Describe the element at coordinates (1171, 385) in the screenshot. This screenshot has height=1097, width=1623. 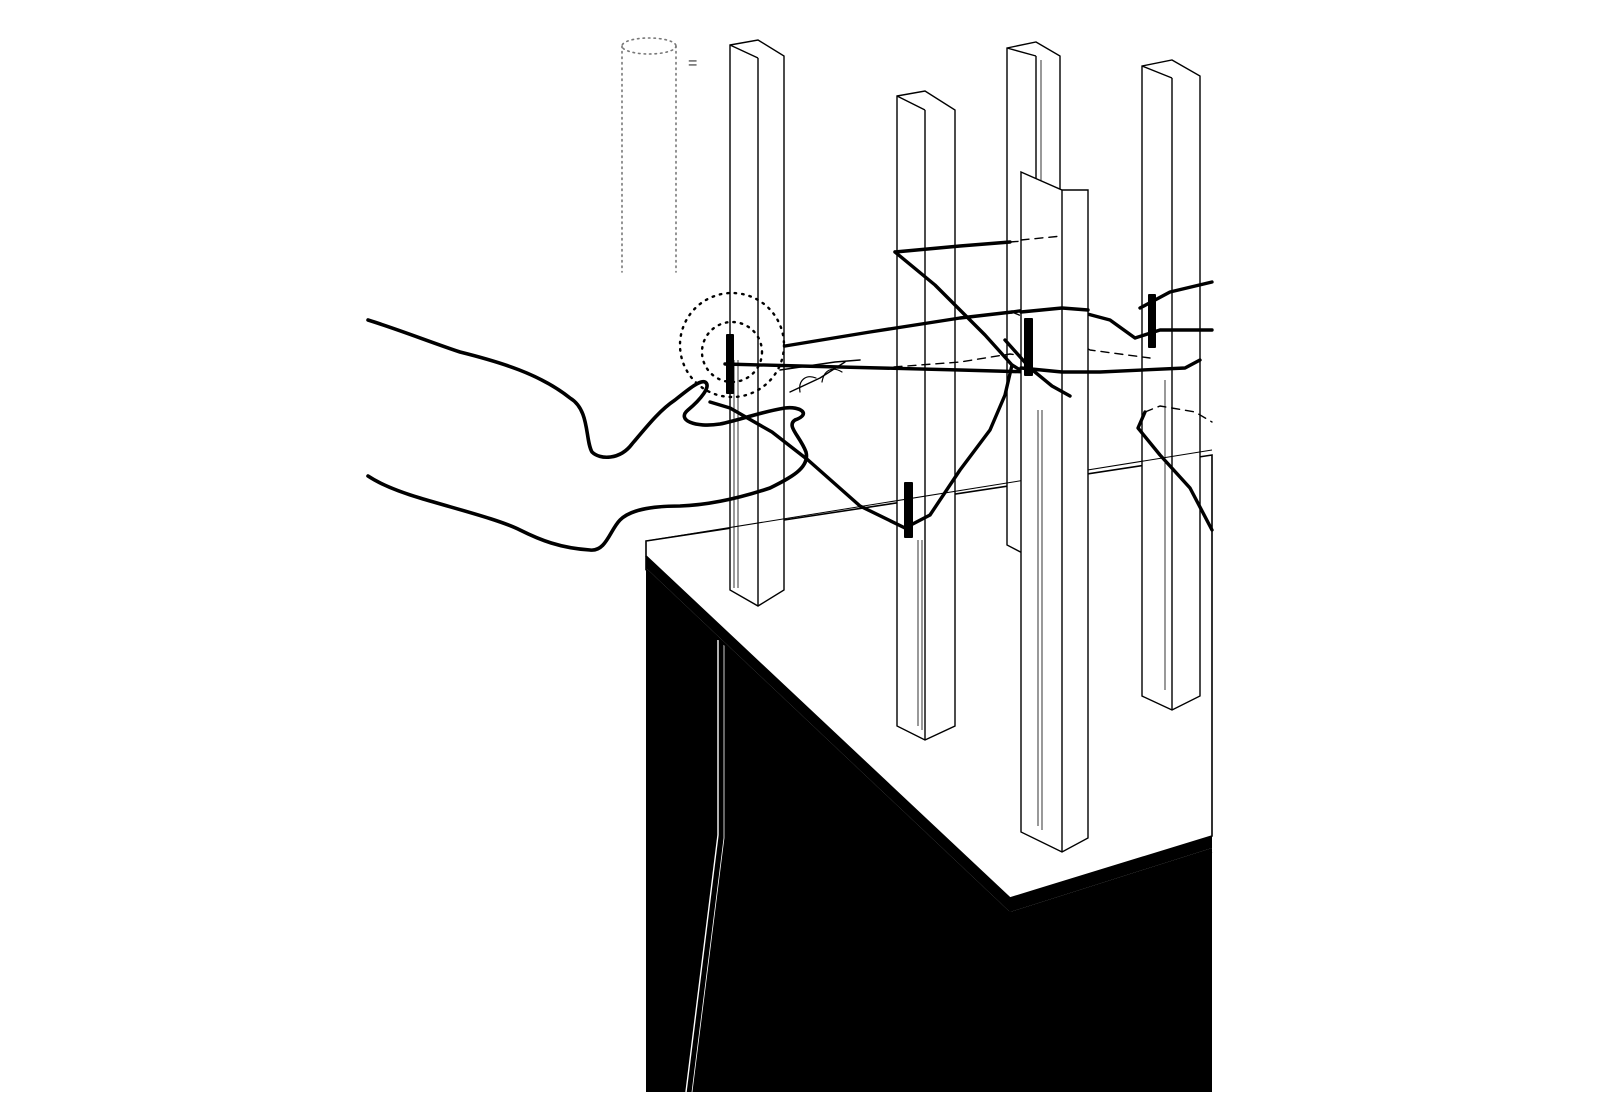
I see `post-e` at that location.